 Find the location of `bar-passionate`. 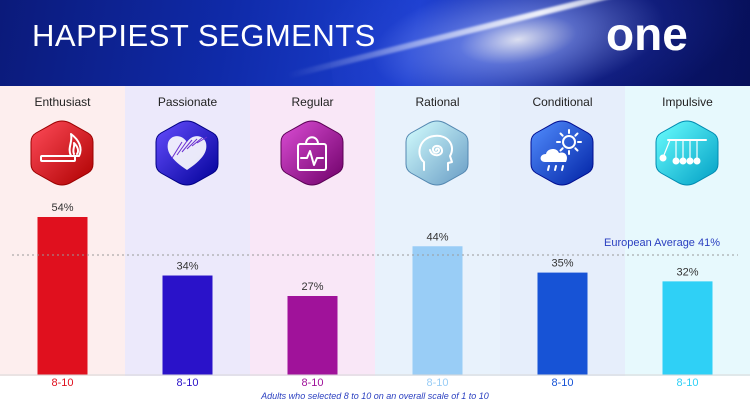

bar-passionate is located at coordinates (187, 325).